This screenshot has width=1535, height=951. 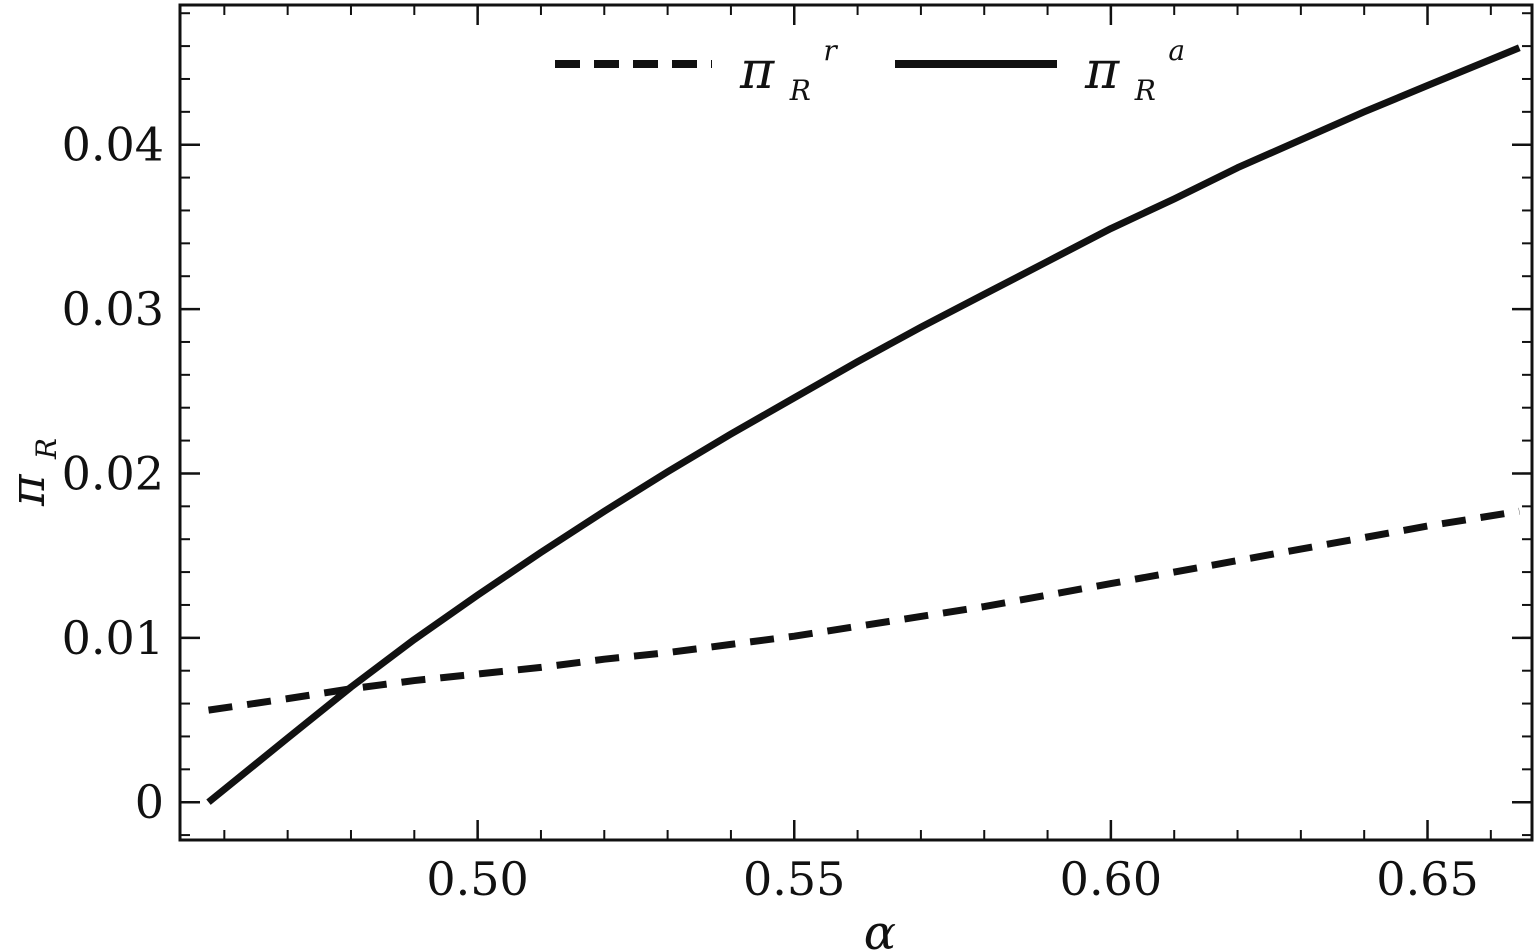 I want to click on y-tick-labels: 0 0.01 0.02 0.03 0.04, so click(x=113, y=473).